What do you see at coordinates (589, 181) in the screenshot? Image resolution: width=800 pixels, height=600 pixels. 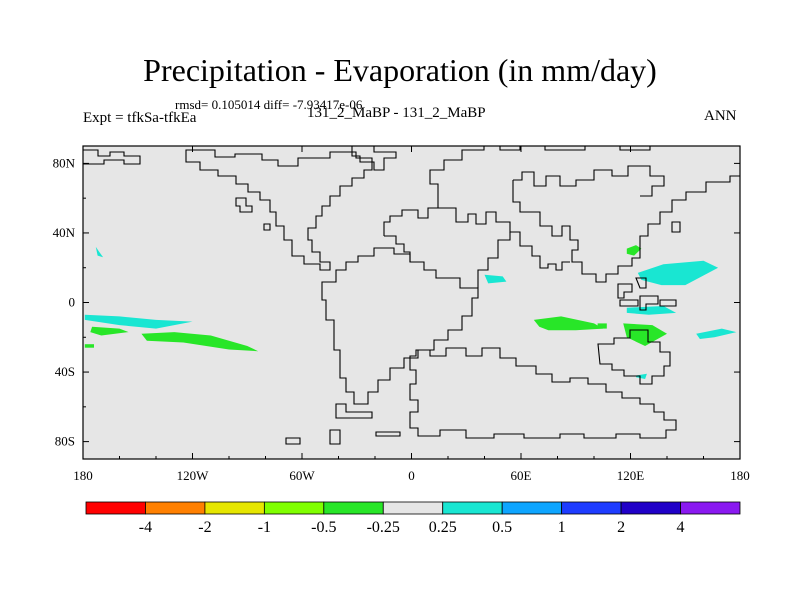 I see `coast-caspian` at bounding box center [589, 181].